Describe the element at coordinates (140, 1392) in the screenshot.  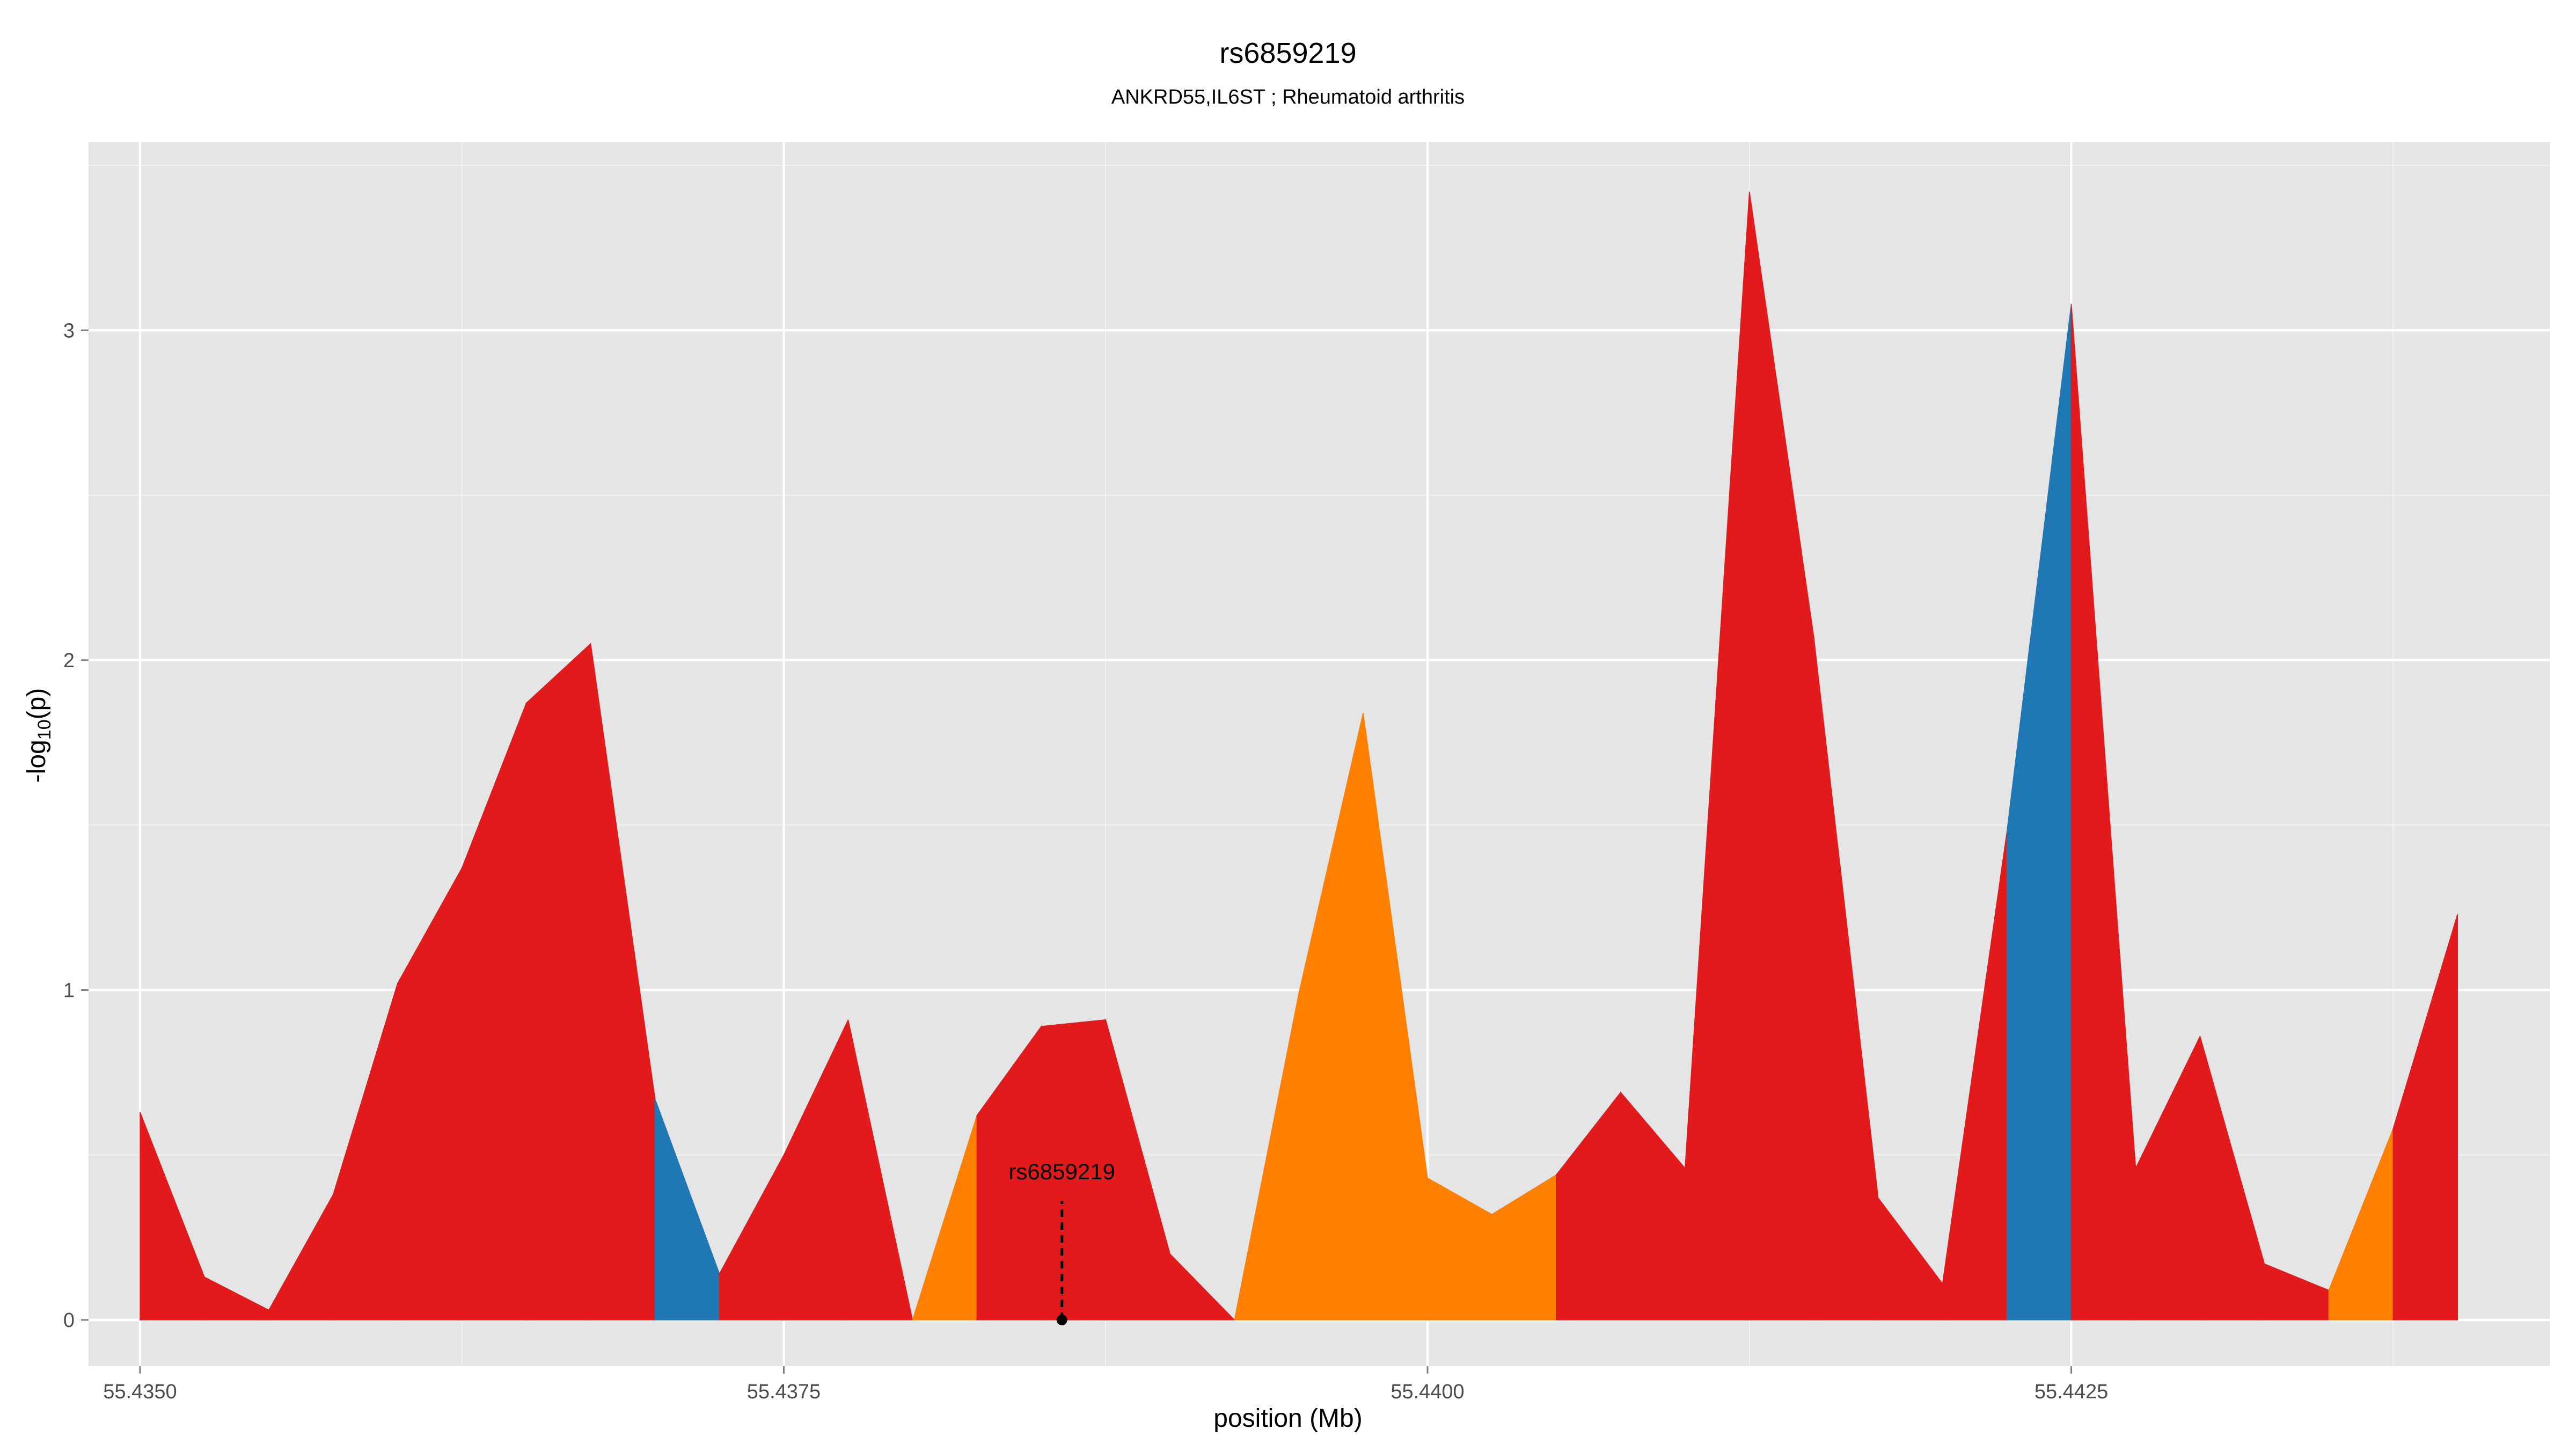
I see `x-tick-label: 55.4350` at that location.